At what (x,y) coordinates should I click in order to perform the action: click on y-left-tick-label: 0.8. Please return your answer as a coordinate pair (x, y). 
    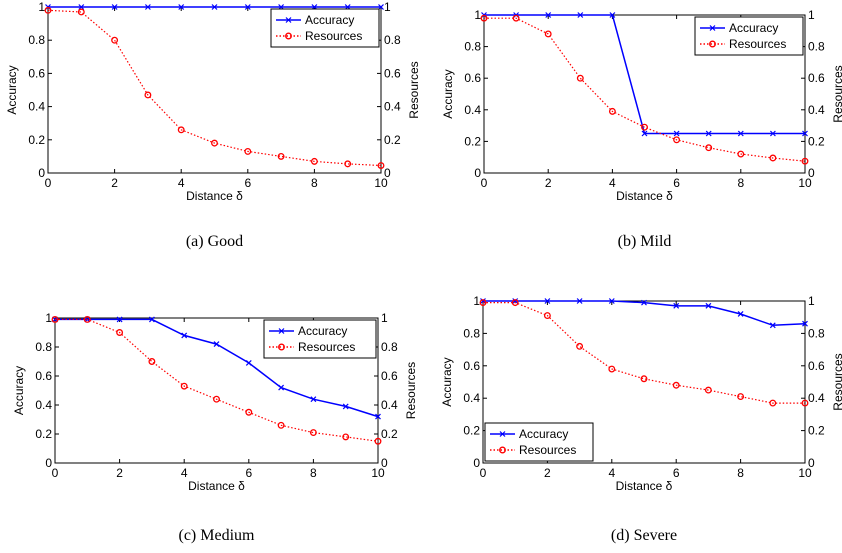
    Looking at the image, I should click on (471, 333).